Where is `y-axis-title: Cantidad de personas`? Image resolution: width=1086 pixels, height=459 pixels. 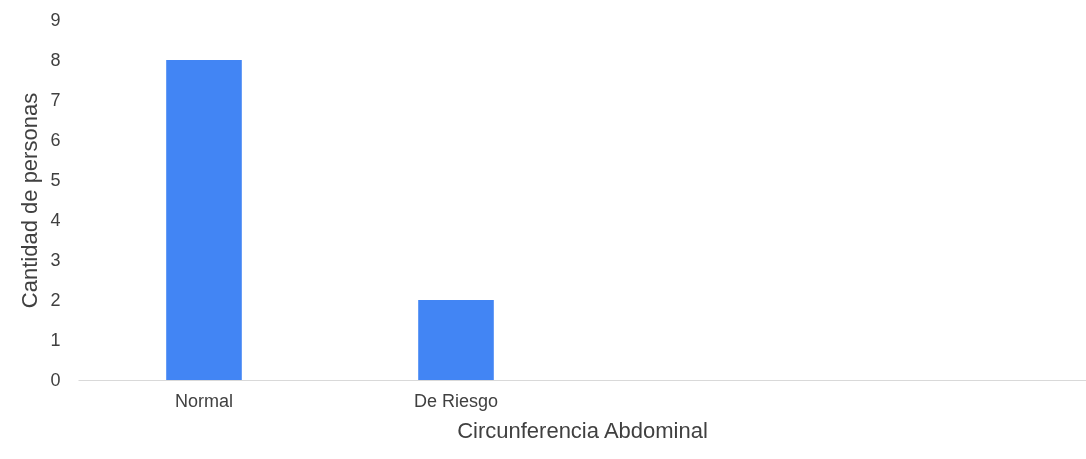
y-axis-title: Cantidad de personas is located at coordinates (30, 200).